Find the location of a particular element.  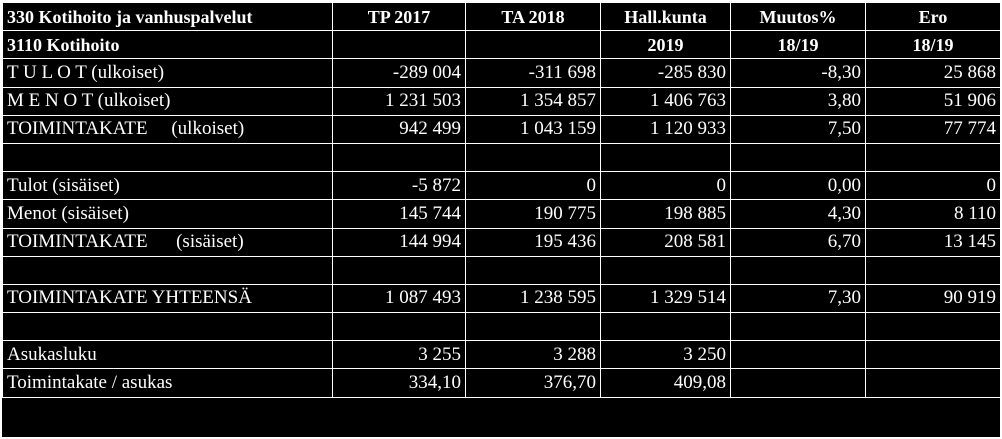

hallkunta-cell: 208 581 is located at coordinates (665, 242).